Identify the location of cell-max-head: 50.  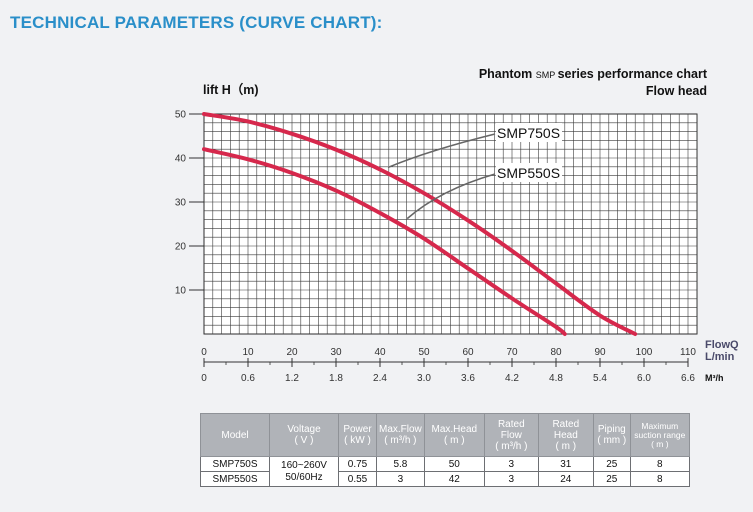
(454, 464).